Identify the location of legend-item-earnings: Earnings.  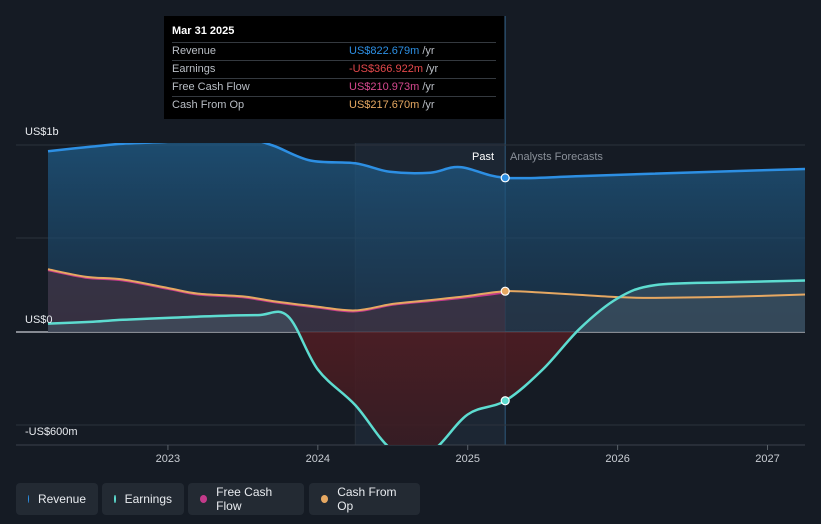
(143, 499).